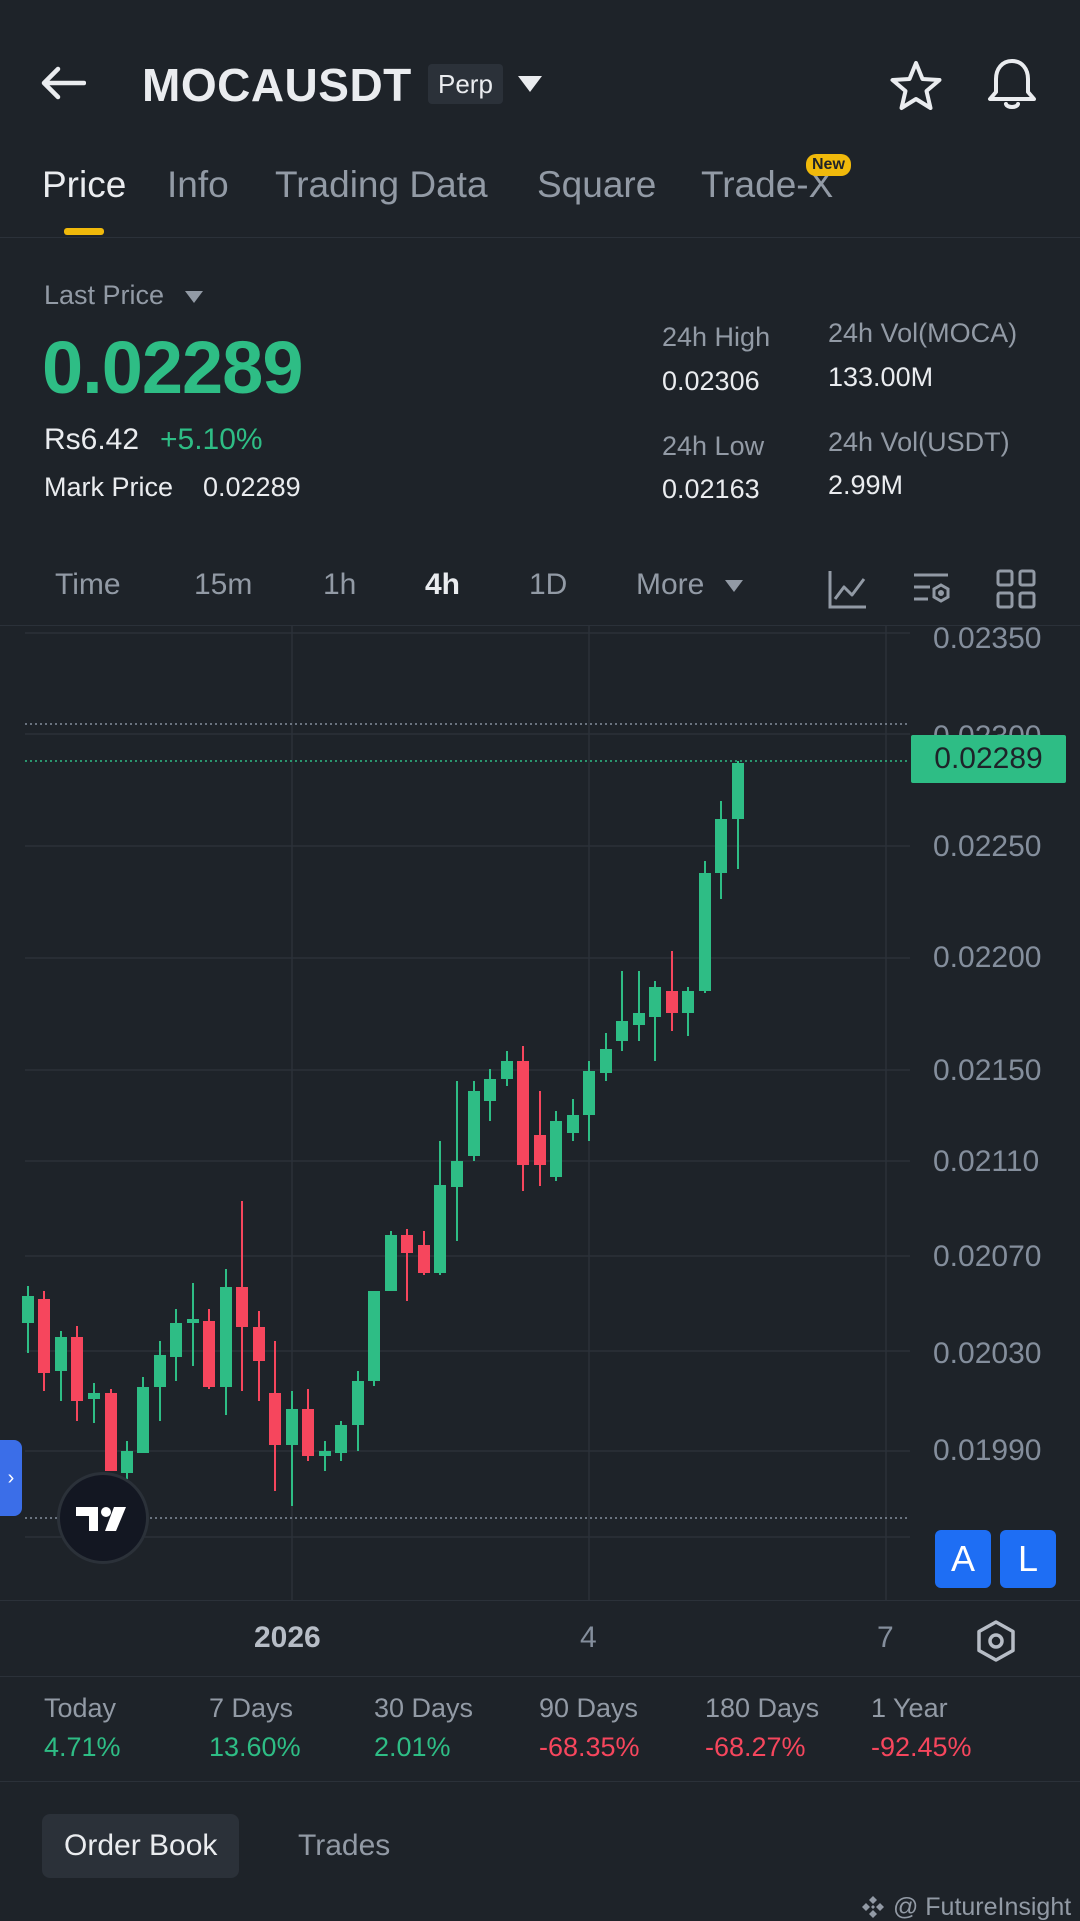 The width and height of the screenshot is (1080, 1921). I want to click on perf-1-year: 1 Year -92.45%, so click(921, 1728).